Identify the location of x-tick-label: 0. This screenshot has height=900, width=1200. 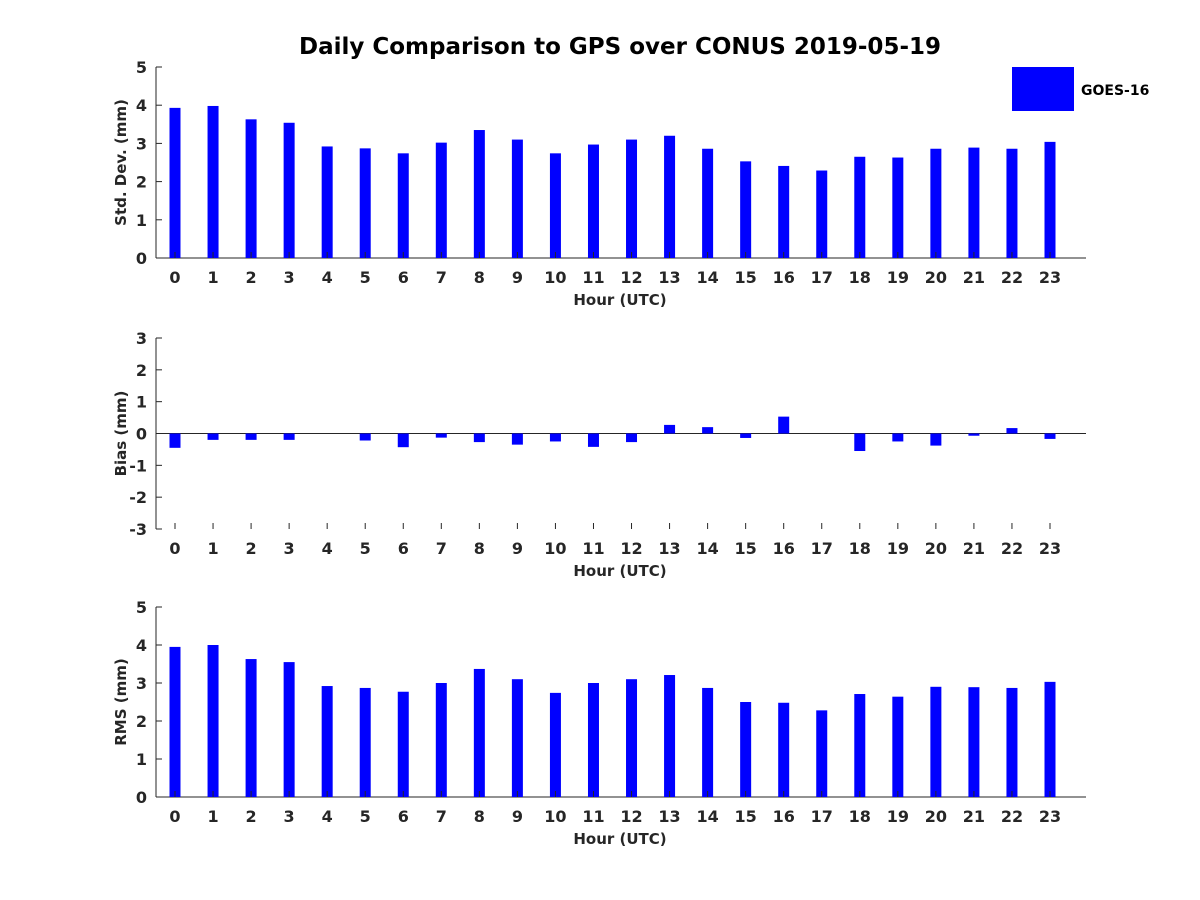
(174, 277).